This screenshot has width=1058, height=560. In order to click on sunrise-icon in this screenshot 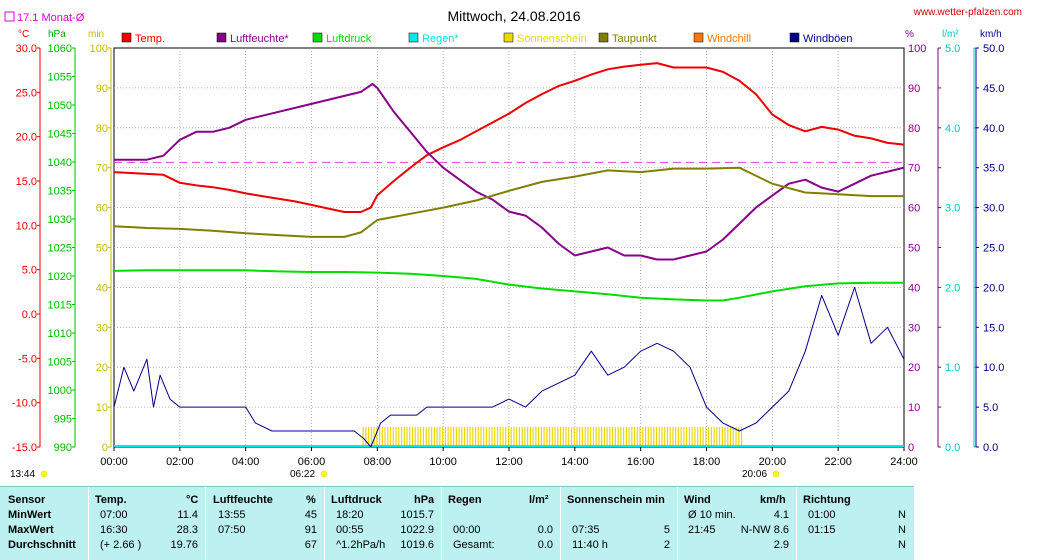, I will do `click(324, 474)`.